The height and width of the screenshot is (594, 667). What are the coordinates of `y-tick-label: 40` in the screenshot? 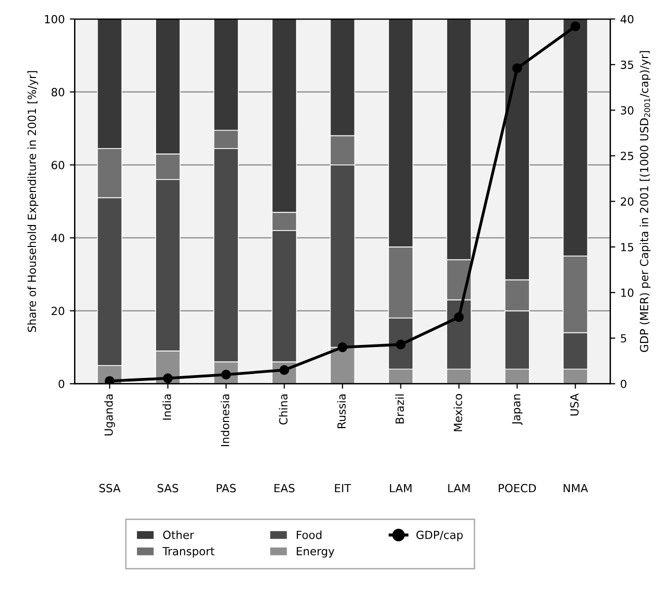 It's located at (57, 238).